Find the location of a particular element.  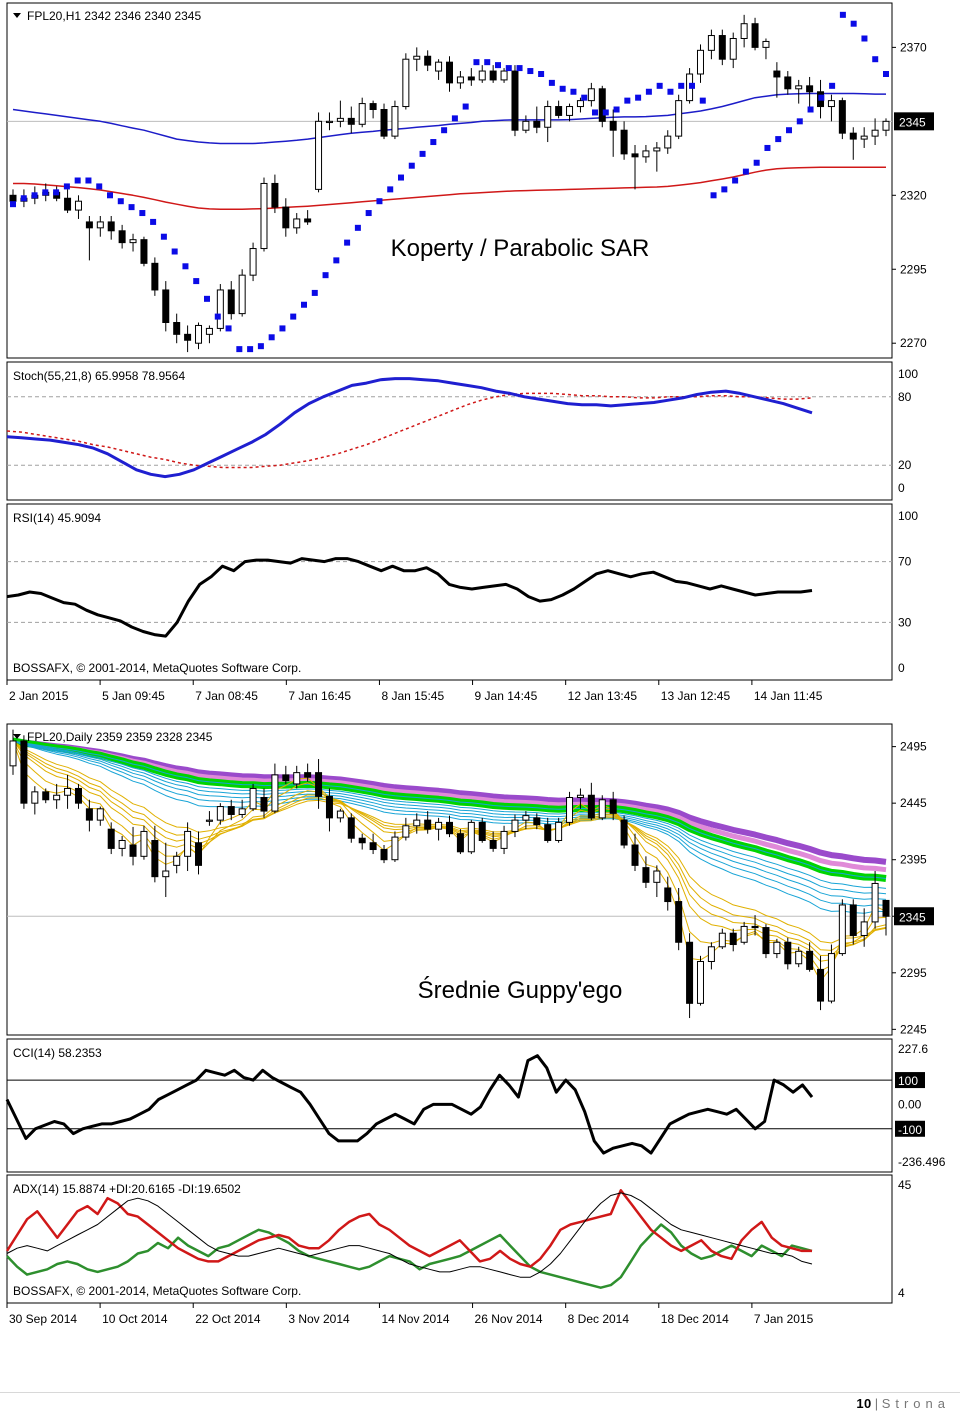

adx-x-label: 7 Jan 2015 is located at coordinates (784, 1319).